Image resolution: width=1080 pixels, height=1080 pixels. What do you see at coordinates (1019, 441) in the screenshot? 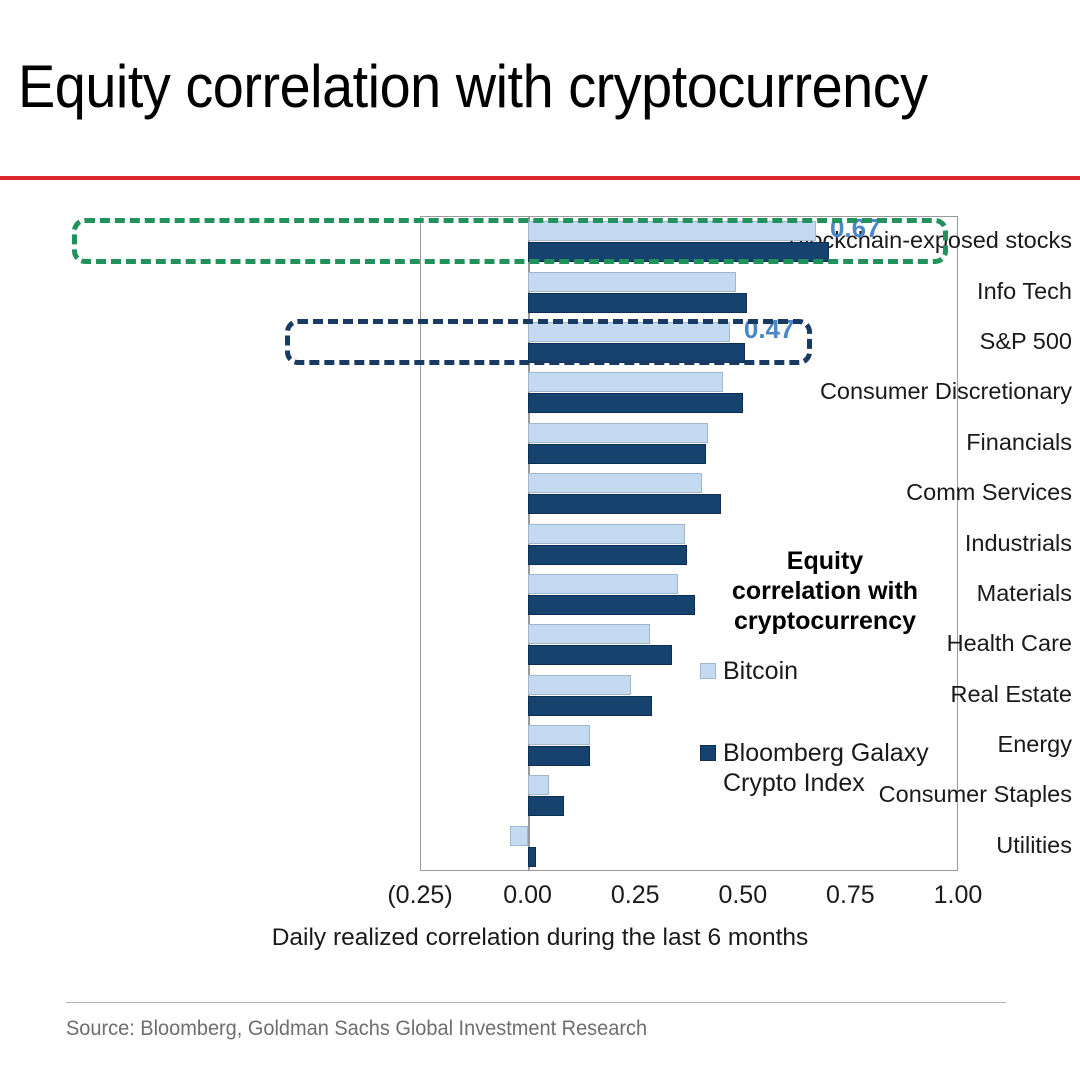
I see `category-label: Financials` at bounding box center [1019, 441].